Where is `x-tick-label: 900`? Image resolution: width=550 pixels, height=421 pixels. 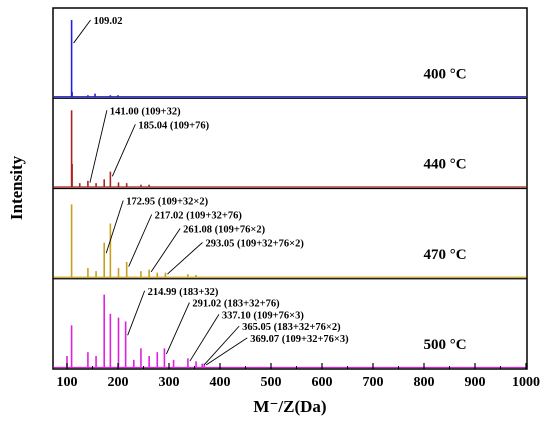 x-tick-label: 900 is located at coordinates (475, 382).